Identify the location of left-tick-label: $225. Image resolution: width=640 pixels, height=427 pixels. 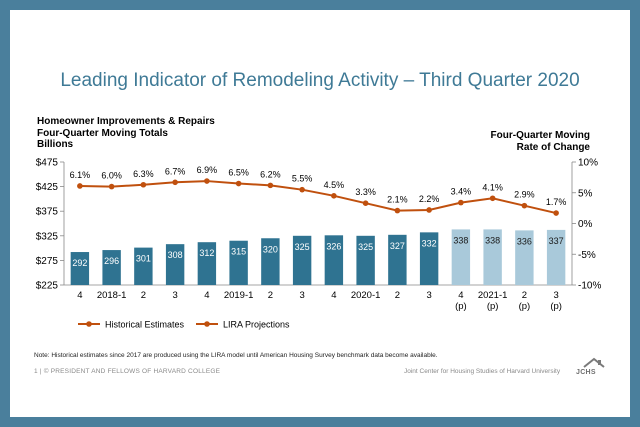
(47, 286).